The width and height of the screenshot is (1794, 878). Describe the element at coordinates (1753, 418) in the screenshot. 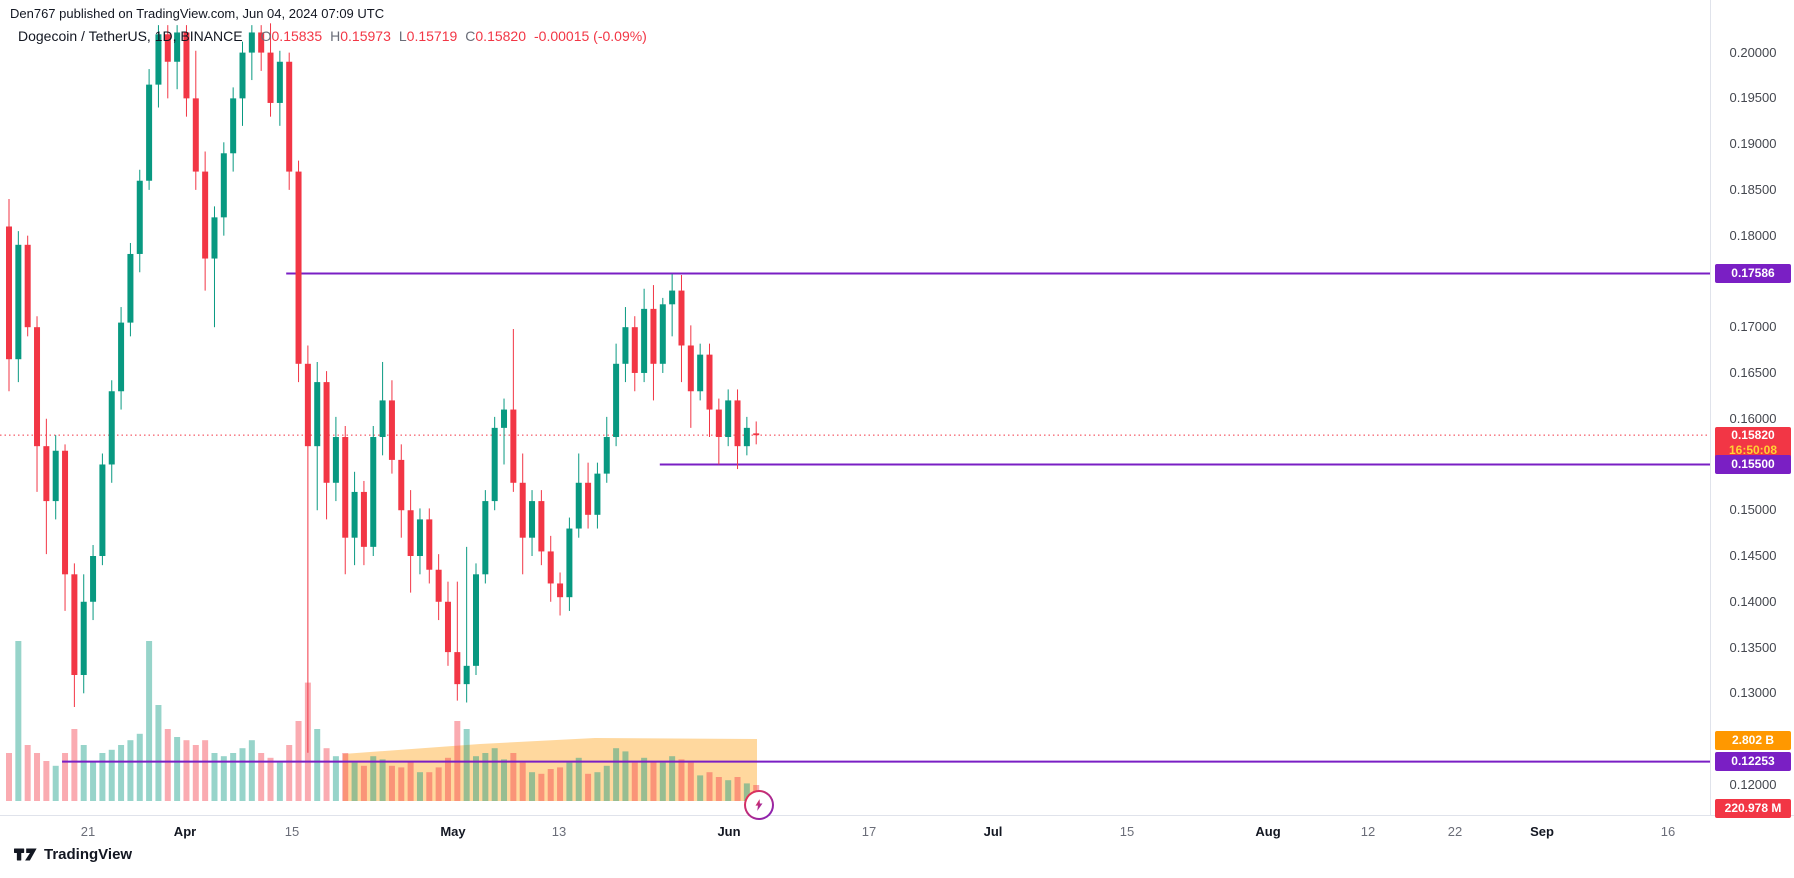

I see `price-tick-label: 0.16000` at that location.